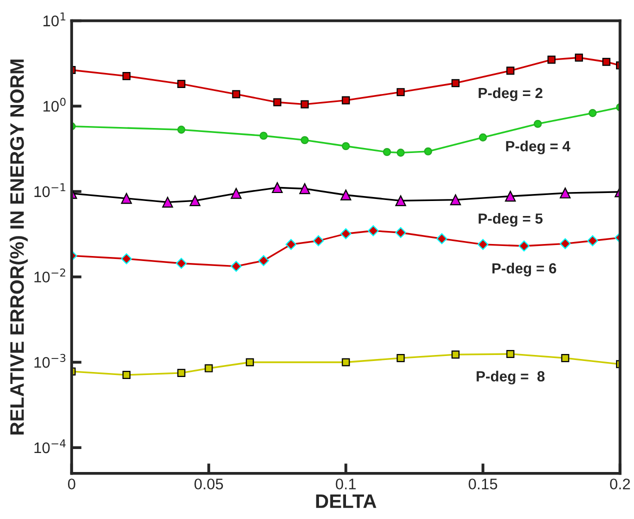 The width and height of the screenshot is (634, 519). I want to click on y-tick-label: 10$^{0}$, so click(55, 105).